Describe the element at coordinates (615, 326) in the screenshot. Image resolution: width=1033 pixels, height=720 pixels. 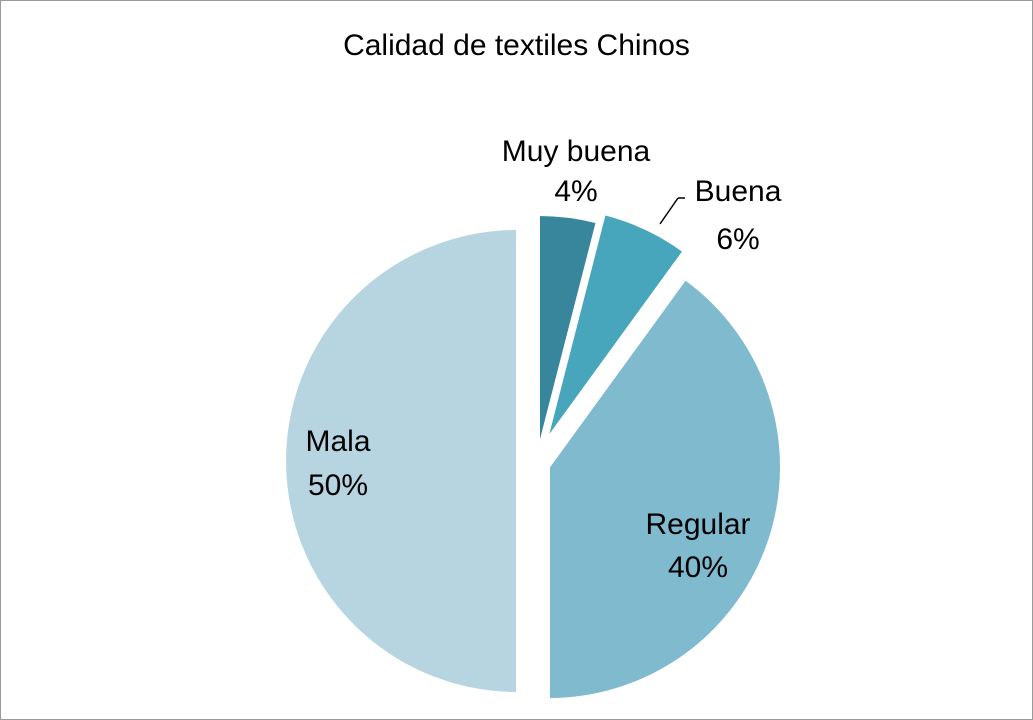
I see `pie-slice-buena` at that location.